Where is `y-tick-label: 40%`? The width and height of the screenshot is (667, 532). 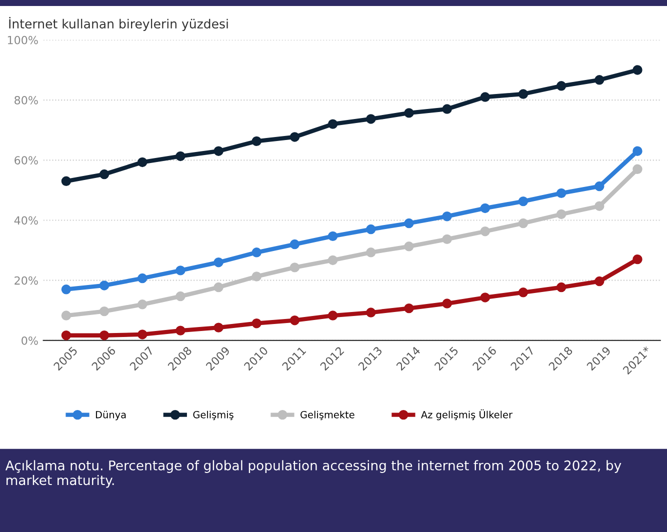
y-tick-label: 40% is located at coordinates (26, 220).